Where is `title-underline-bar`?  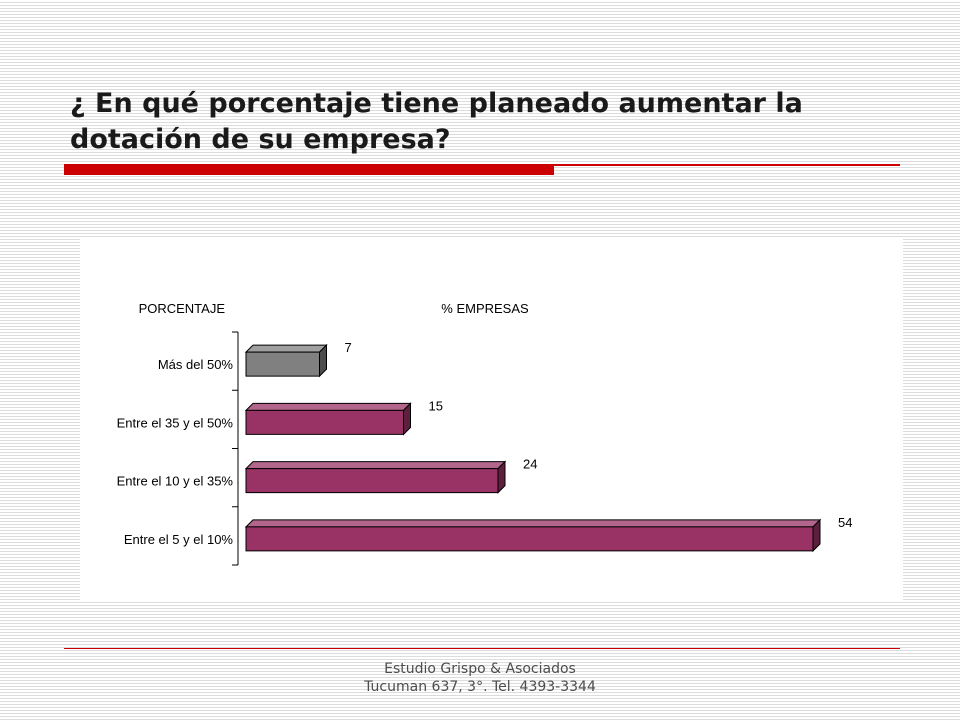
title-underline-bar is located at coordinates (309, 170).